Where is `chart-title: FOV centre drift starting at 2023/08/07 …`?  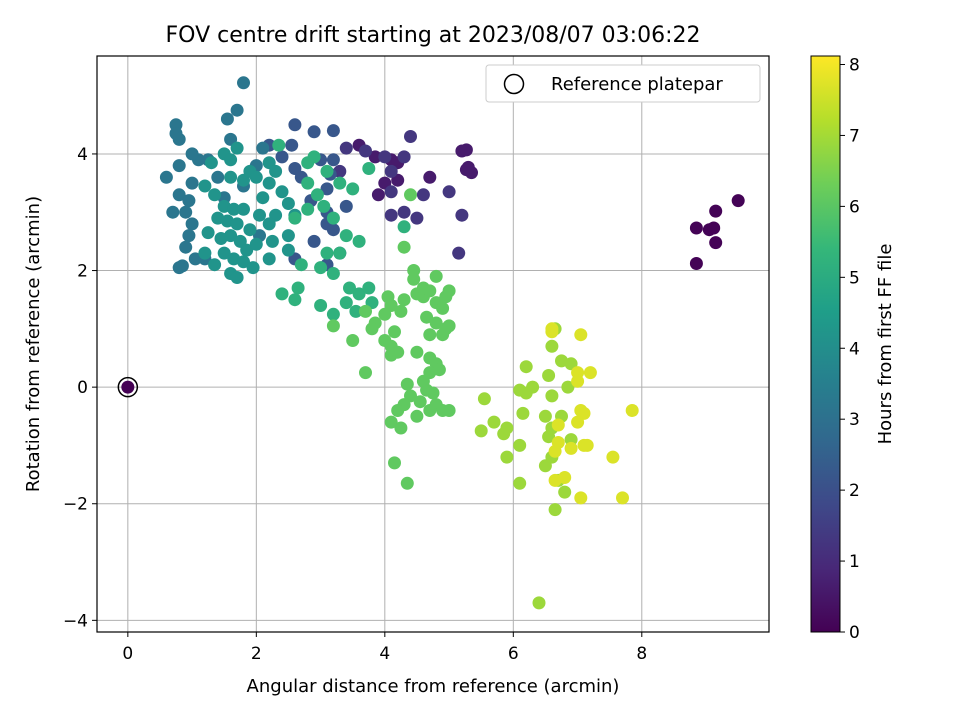 chart-title: FOV centre drift starting at 2023/08/07 … is located at coordinates (433, 35).